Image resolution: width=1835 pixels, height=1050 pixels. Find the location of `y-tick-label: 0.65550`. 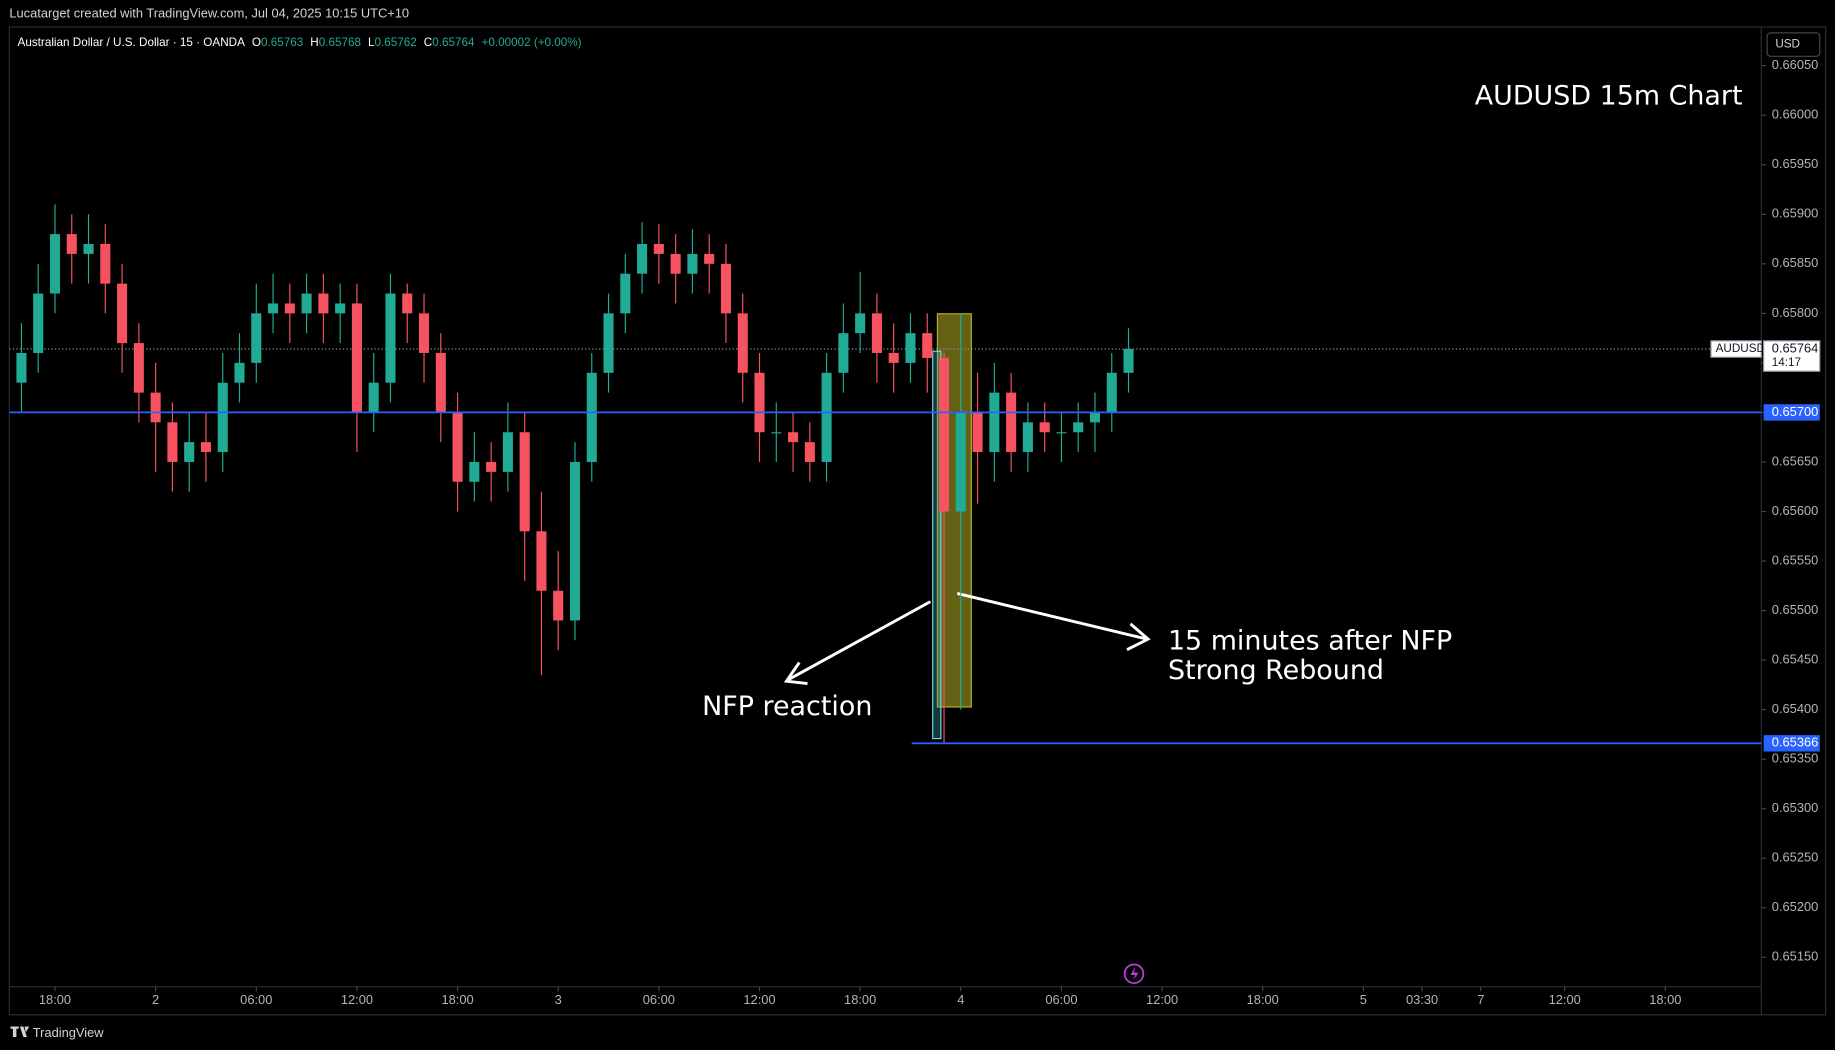

y-tick-label: 0.65550 is located at coordinates (1795, 559).